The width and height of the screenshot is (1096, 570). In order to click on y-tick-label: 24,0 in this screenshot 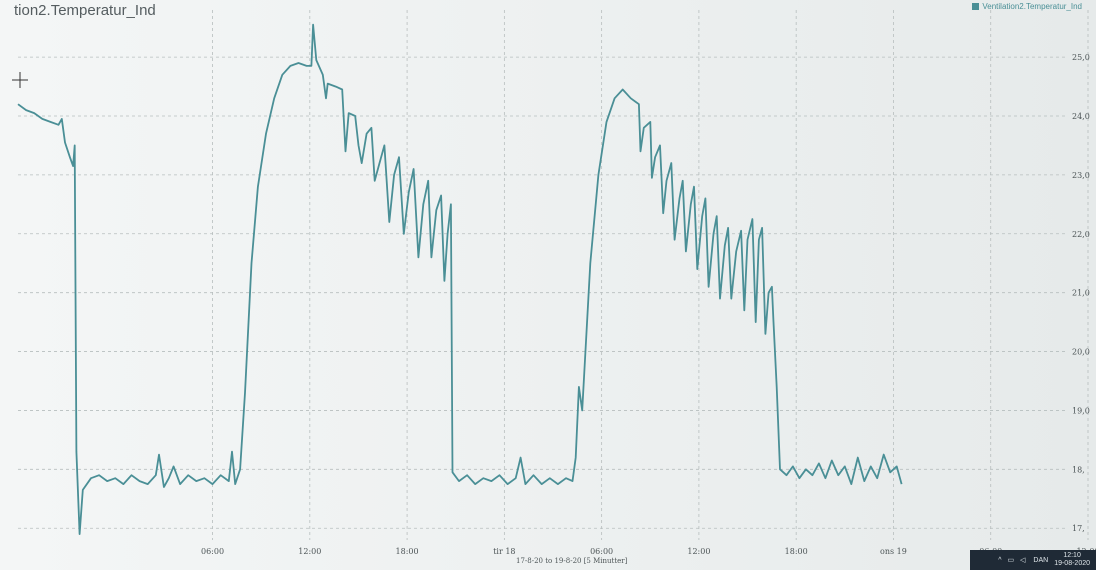, I will do `click(1081, 116)`.